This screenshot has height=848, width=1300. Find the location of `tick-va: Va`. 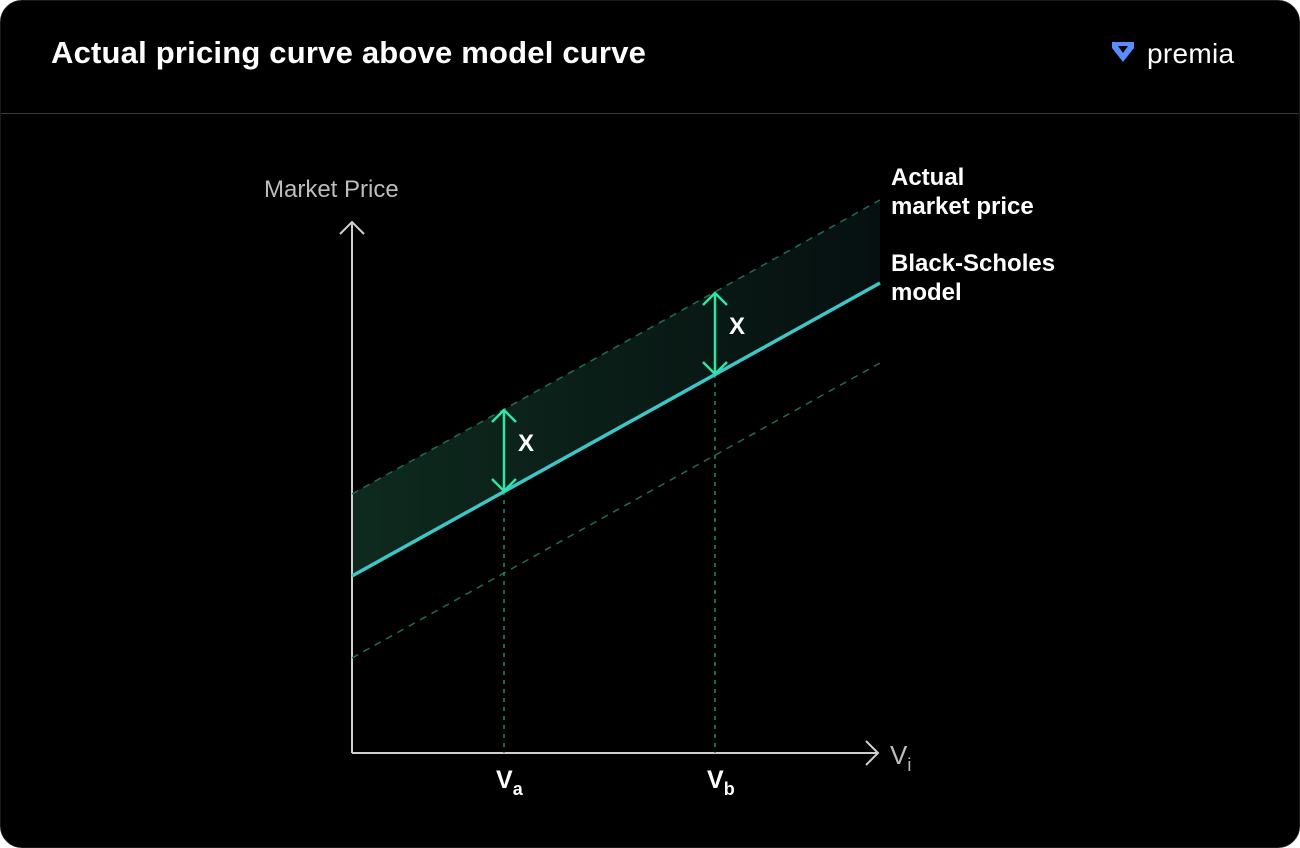

tick-va: Va is located at coordinates (510, 782).